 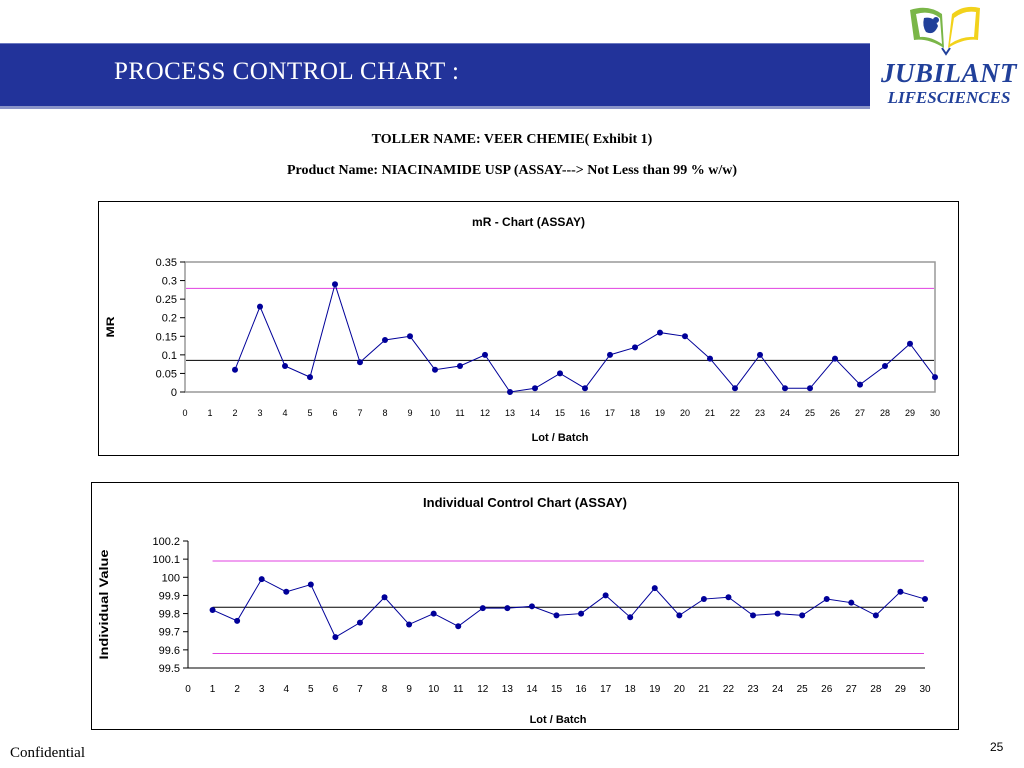 I want to click on y-tick-label: 99.8, so click(x=169, y=615).